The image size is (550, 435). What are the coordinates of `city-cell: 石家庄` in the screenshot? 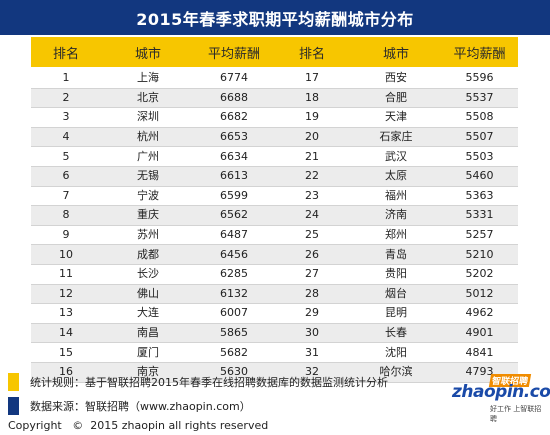 It's located at (396, 137).